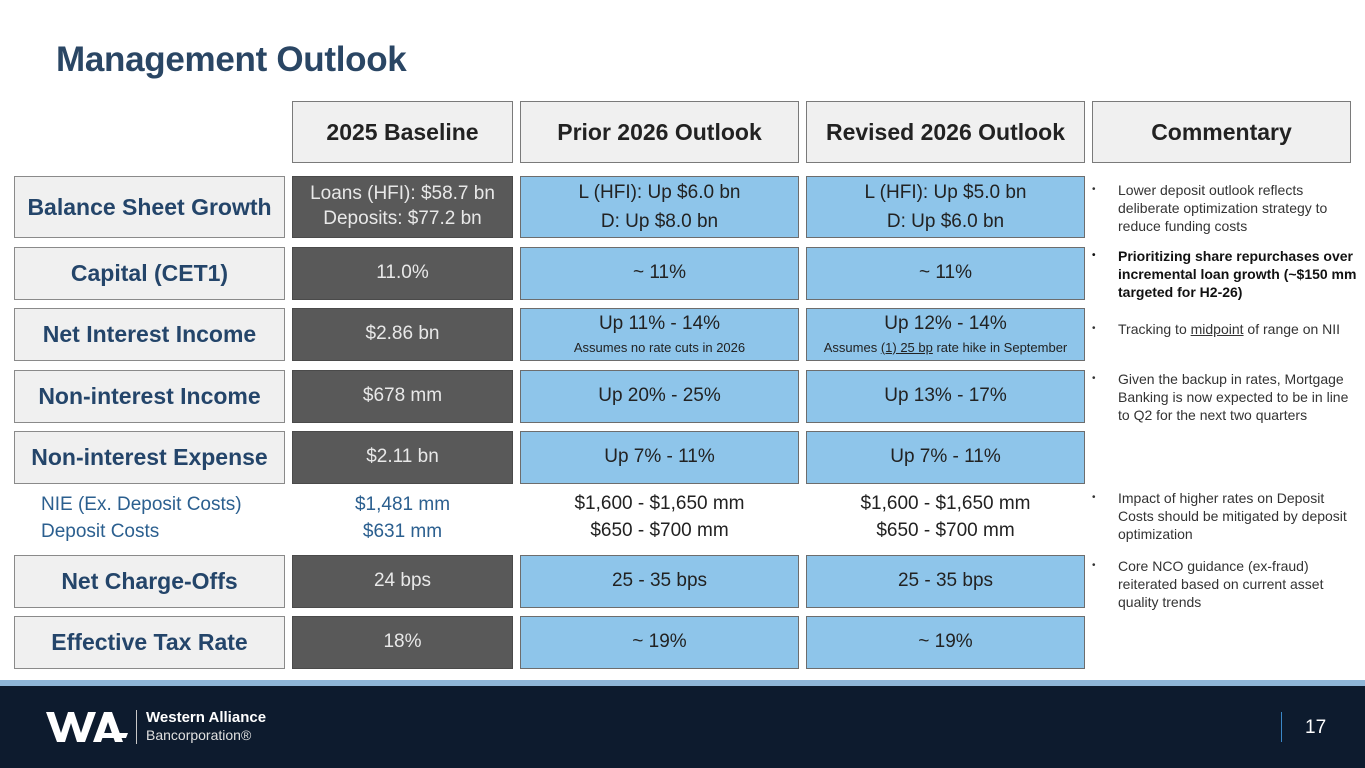 This screenshot has height=768, width=1365. What do you see at coordinates (659, 503) in the screenshot?
I see `prior-nie-ex-deposit: $1,600 - $1,650 mm` at bounding box center [659, 503].